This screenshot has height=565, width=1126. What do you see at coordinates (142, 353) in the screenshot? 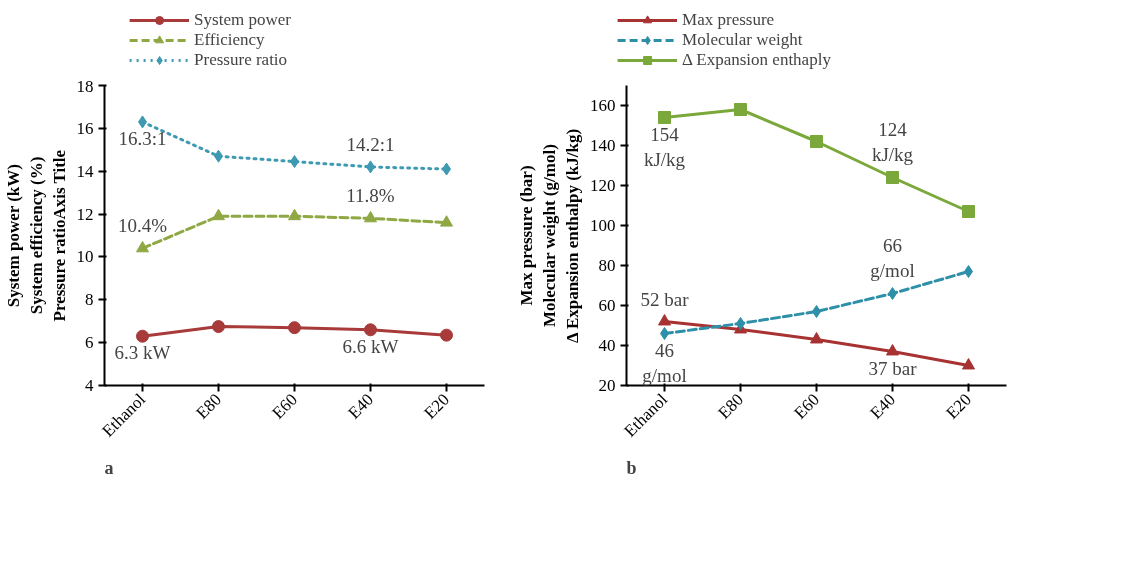
I see `annotation: 6.3 kW` at bounding box center [142, 353].